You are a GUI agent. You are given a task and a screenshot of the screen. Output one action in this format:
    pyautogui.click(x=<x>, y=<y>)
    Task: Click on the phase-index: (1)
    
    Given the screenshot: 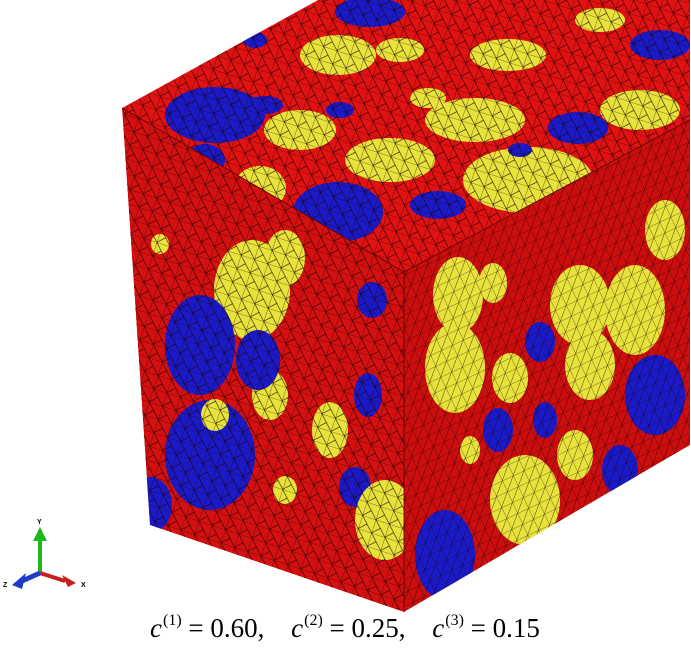 What is the action you would take?
    pyautogui.click(x=172, y=620)
    